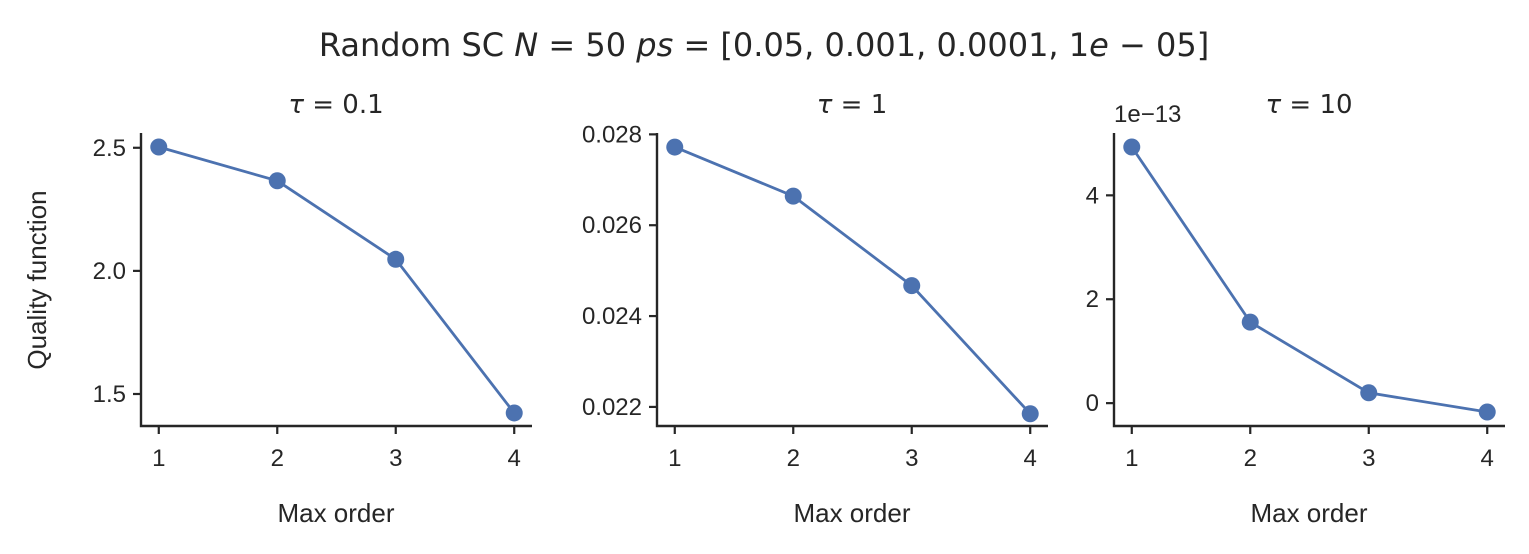  What do you see at coordinates (612, 407) in the screenshot?
I see `y-tick-label: 0.022` at bounding box center [612, 407].